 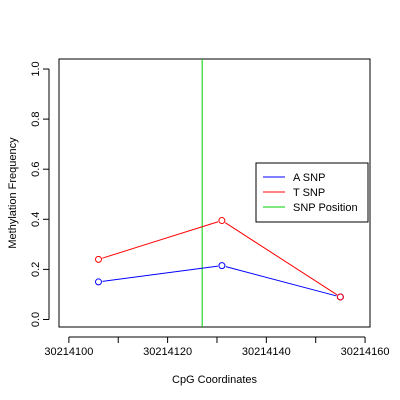 I want to click on y-tick-label: 0.8, so click(x=36, y=118).